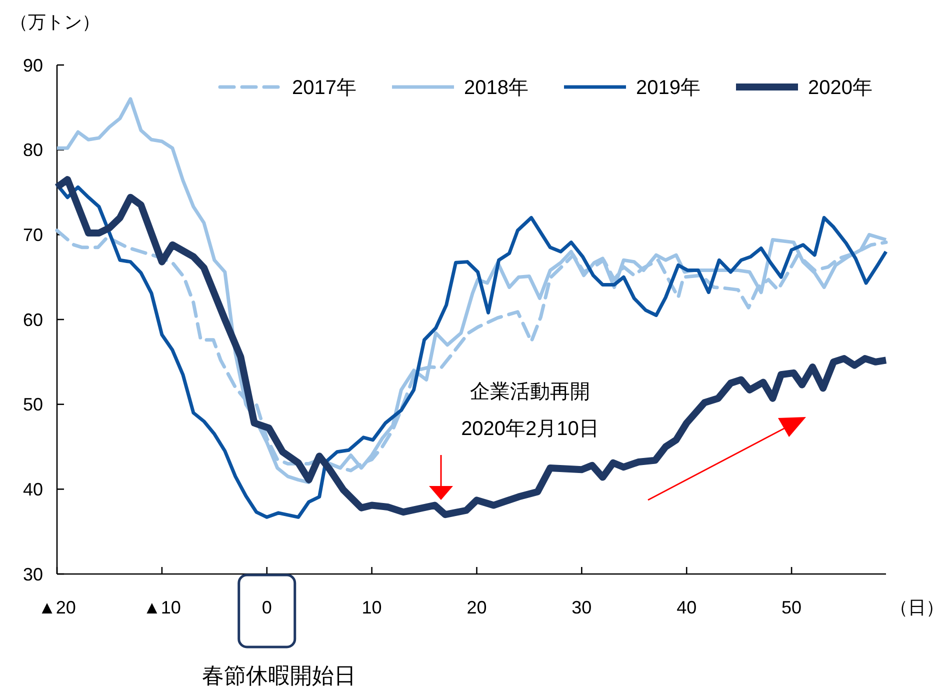  Describe the element at coordinates (792, 607) in the screenshot. I see `x-tick-label: 50` at that location.